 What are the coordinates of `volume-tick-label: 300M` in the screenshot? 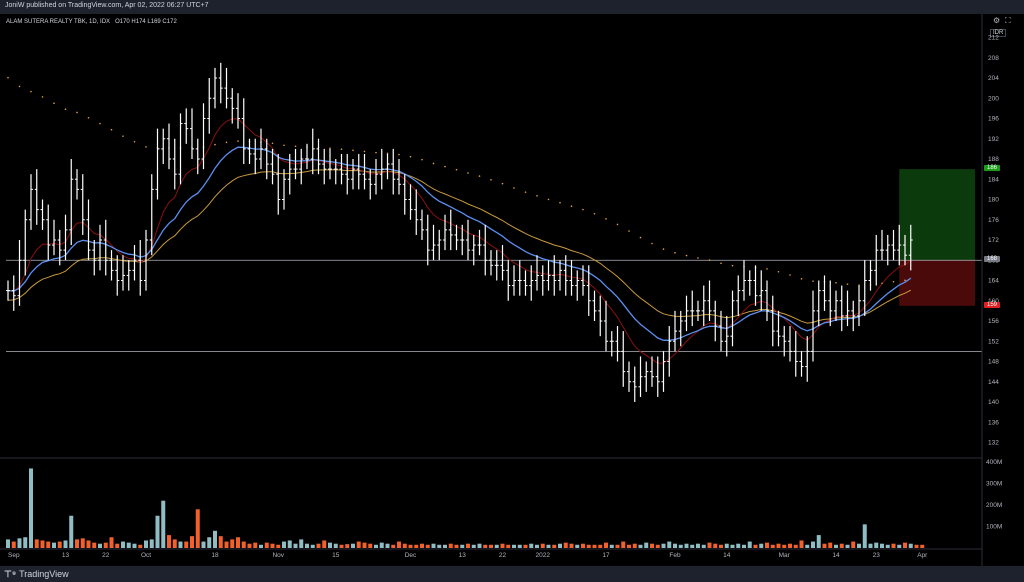 It's located at (994, 484).